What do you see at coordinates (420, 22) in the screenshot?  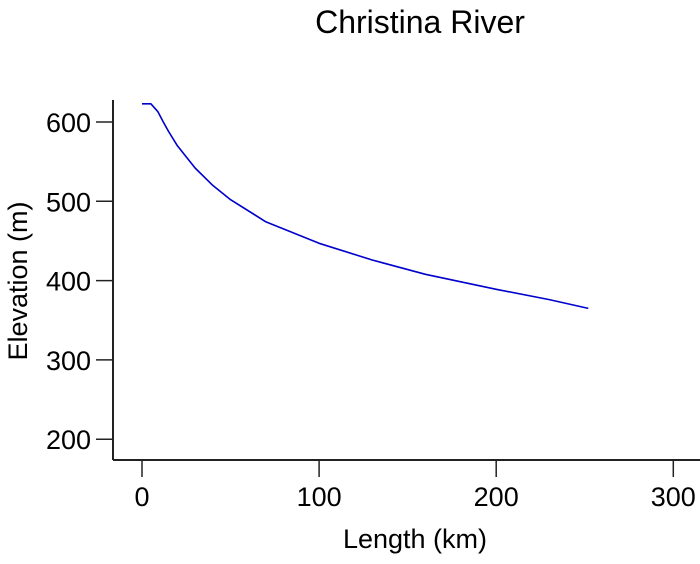 I see `chart-title: Christina River` at bounding box center [420, 22].